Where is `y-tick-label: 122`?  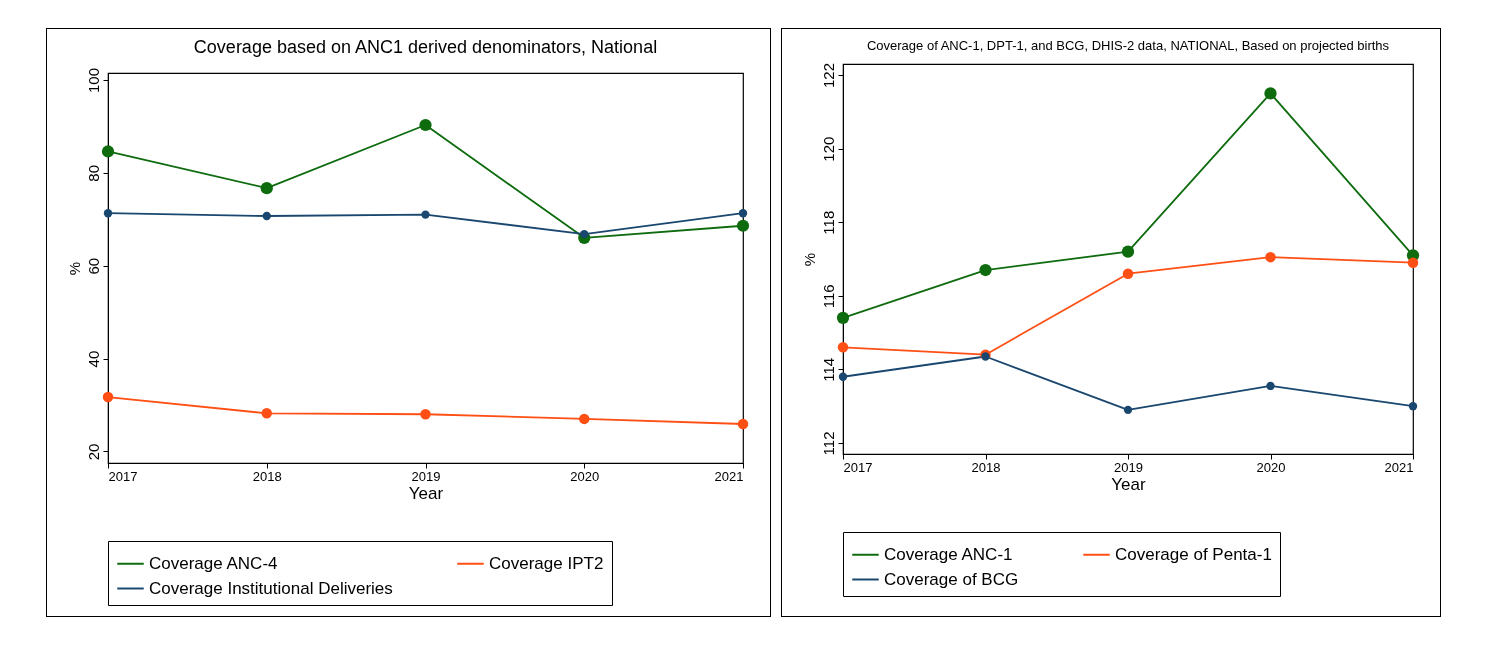 y-tick-label: 122 is located at coordinates (828, 76).